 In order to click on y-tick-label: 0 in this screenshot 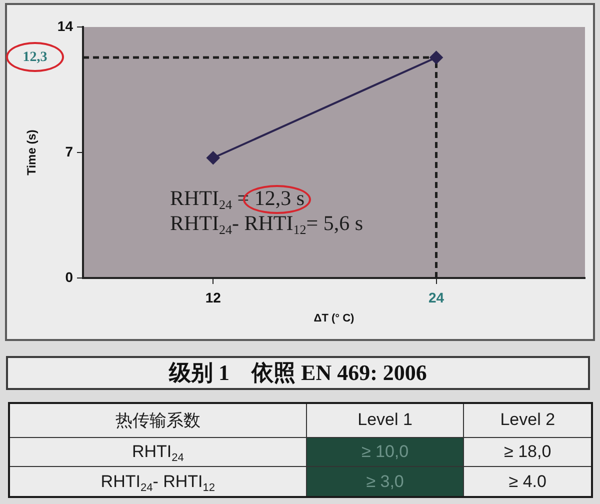, I will do `click(69, 276)`.